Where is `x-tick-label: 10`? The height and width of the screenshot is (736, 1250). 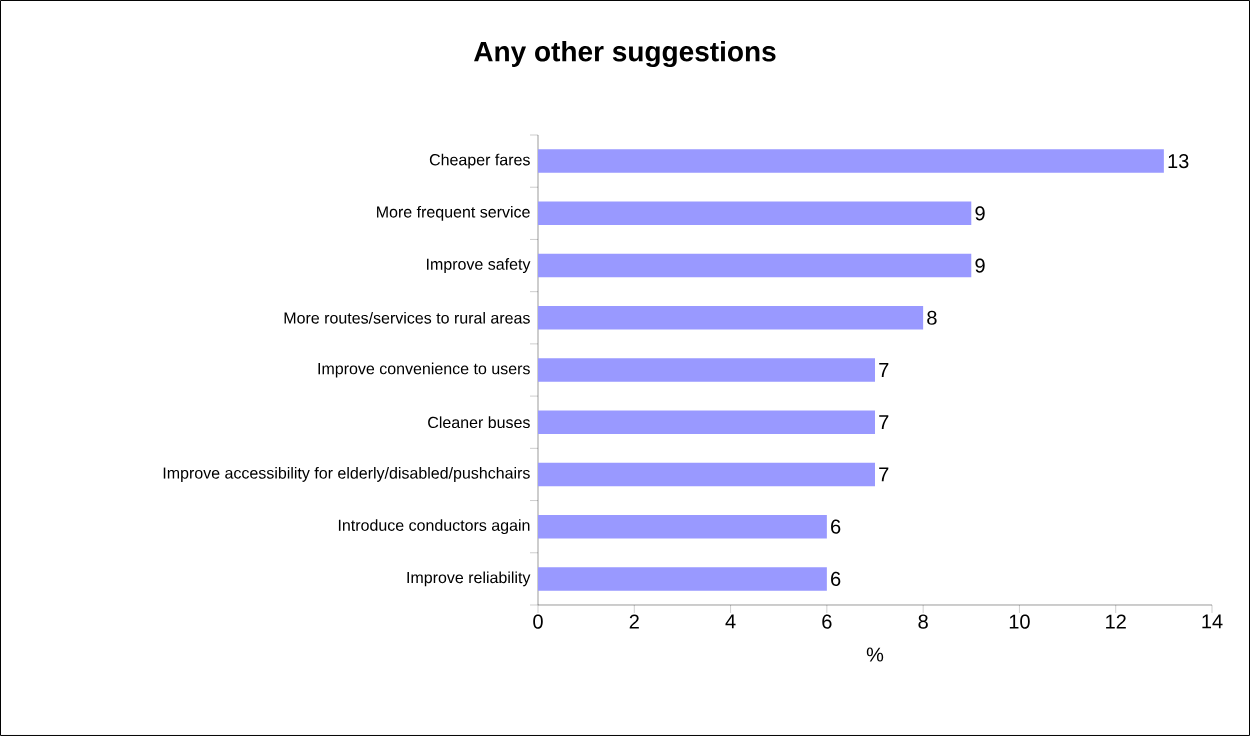 x-tick-label: 10 is located at coordinates (1019, 621).